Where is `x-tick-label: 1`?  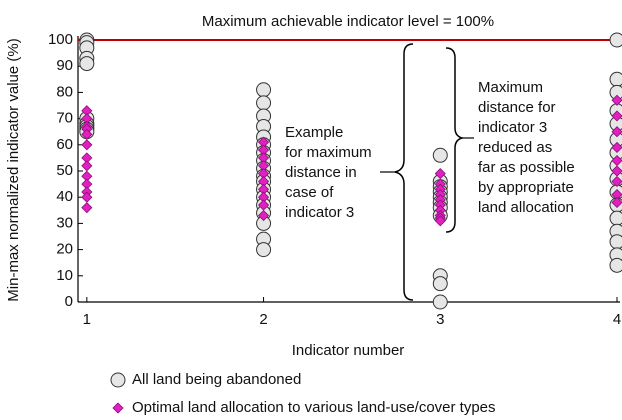 x-tick-label: 1 is located at coordinates (87, 319).